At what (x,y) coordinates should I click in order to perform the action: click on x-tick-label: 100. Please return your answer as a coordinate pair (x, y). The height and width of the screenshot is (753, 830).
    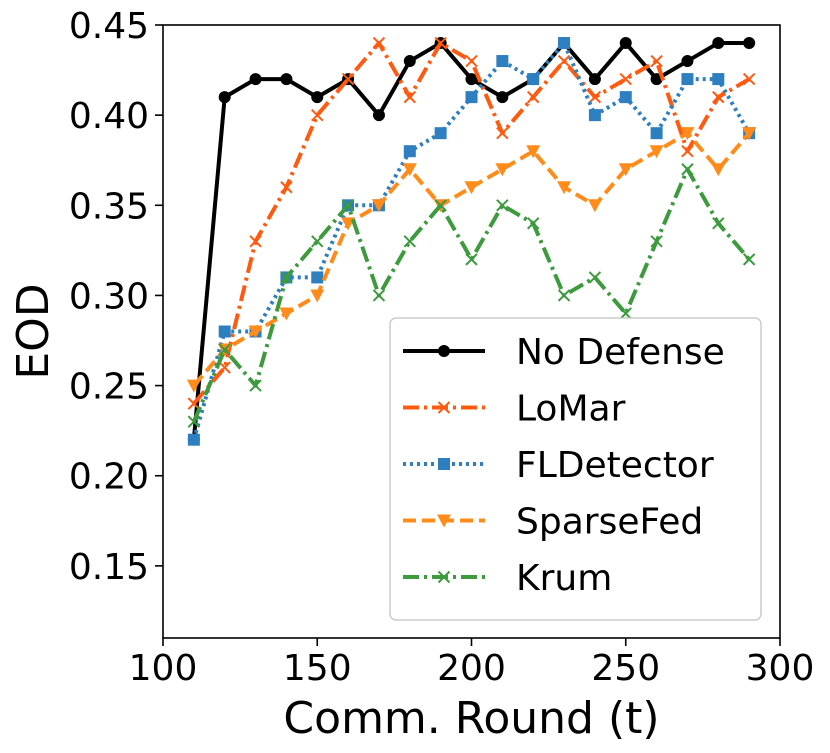
    Looking at the image, I should click on (163, 668).